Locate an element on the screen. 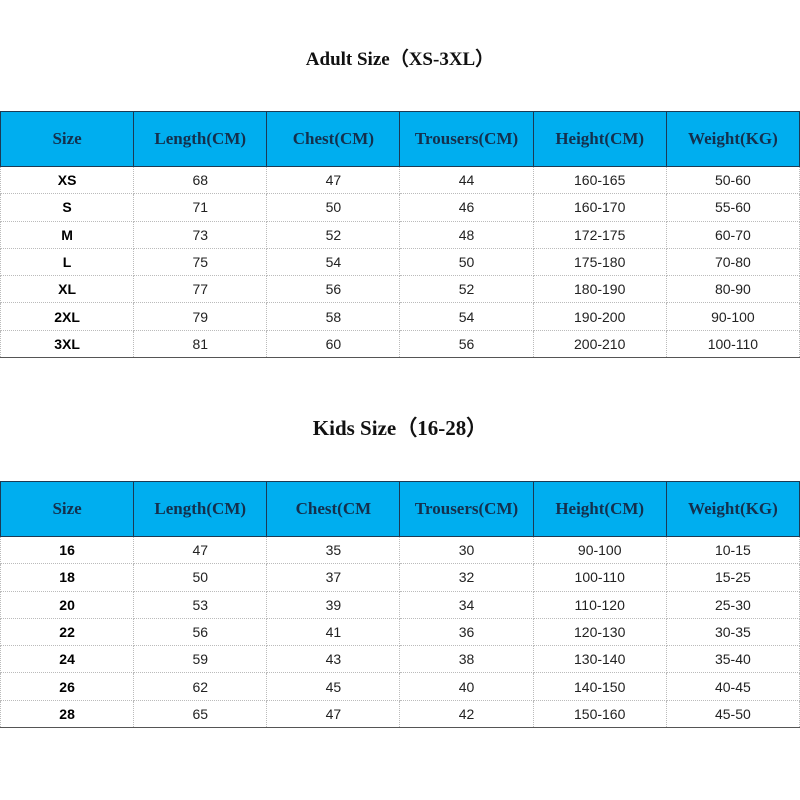 This screenshot has width=800, height=800. table-cell: 38 is located at coordinates (466, 659).